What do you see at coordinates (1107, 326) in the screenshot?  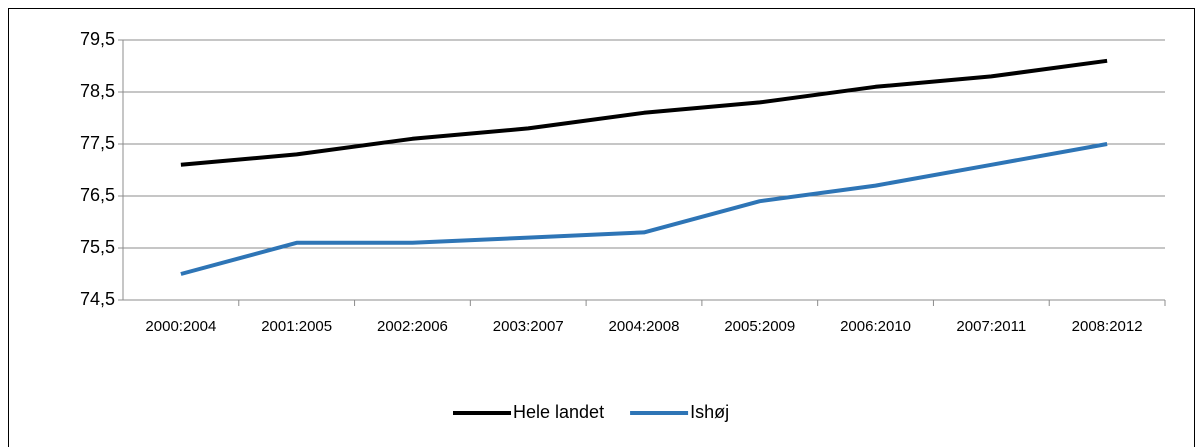 I see `x-tick-label: 2008:2012` at bounding box center [1107, 326].